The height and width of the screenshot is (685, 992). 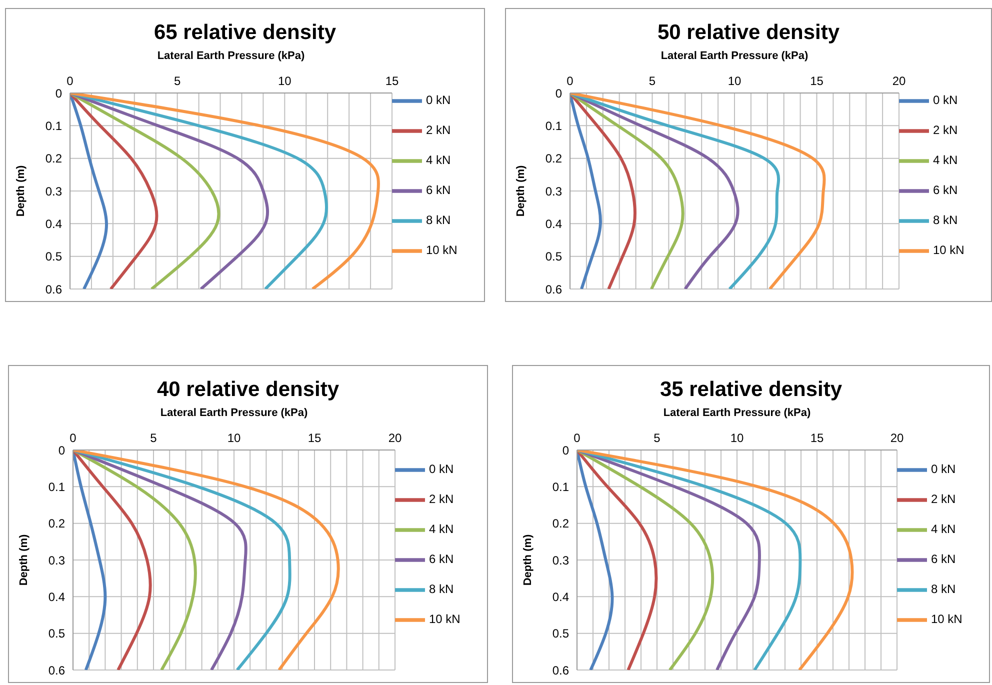 What do you see at coordinates (751, 390) in the screenshot?
I see `chart-title: 35 relative density` at bounding box center [751, 390].